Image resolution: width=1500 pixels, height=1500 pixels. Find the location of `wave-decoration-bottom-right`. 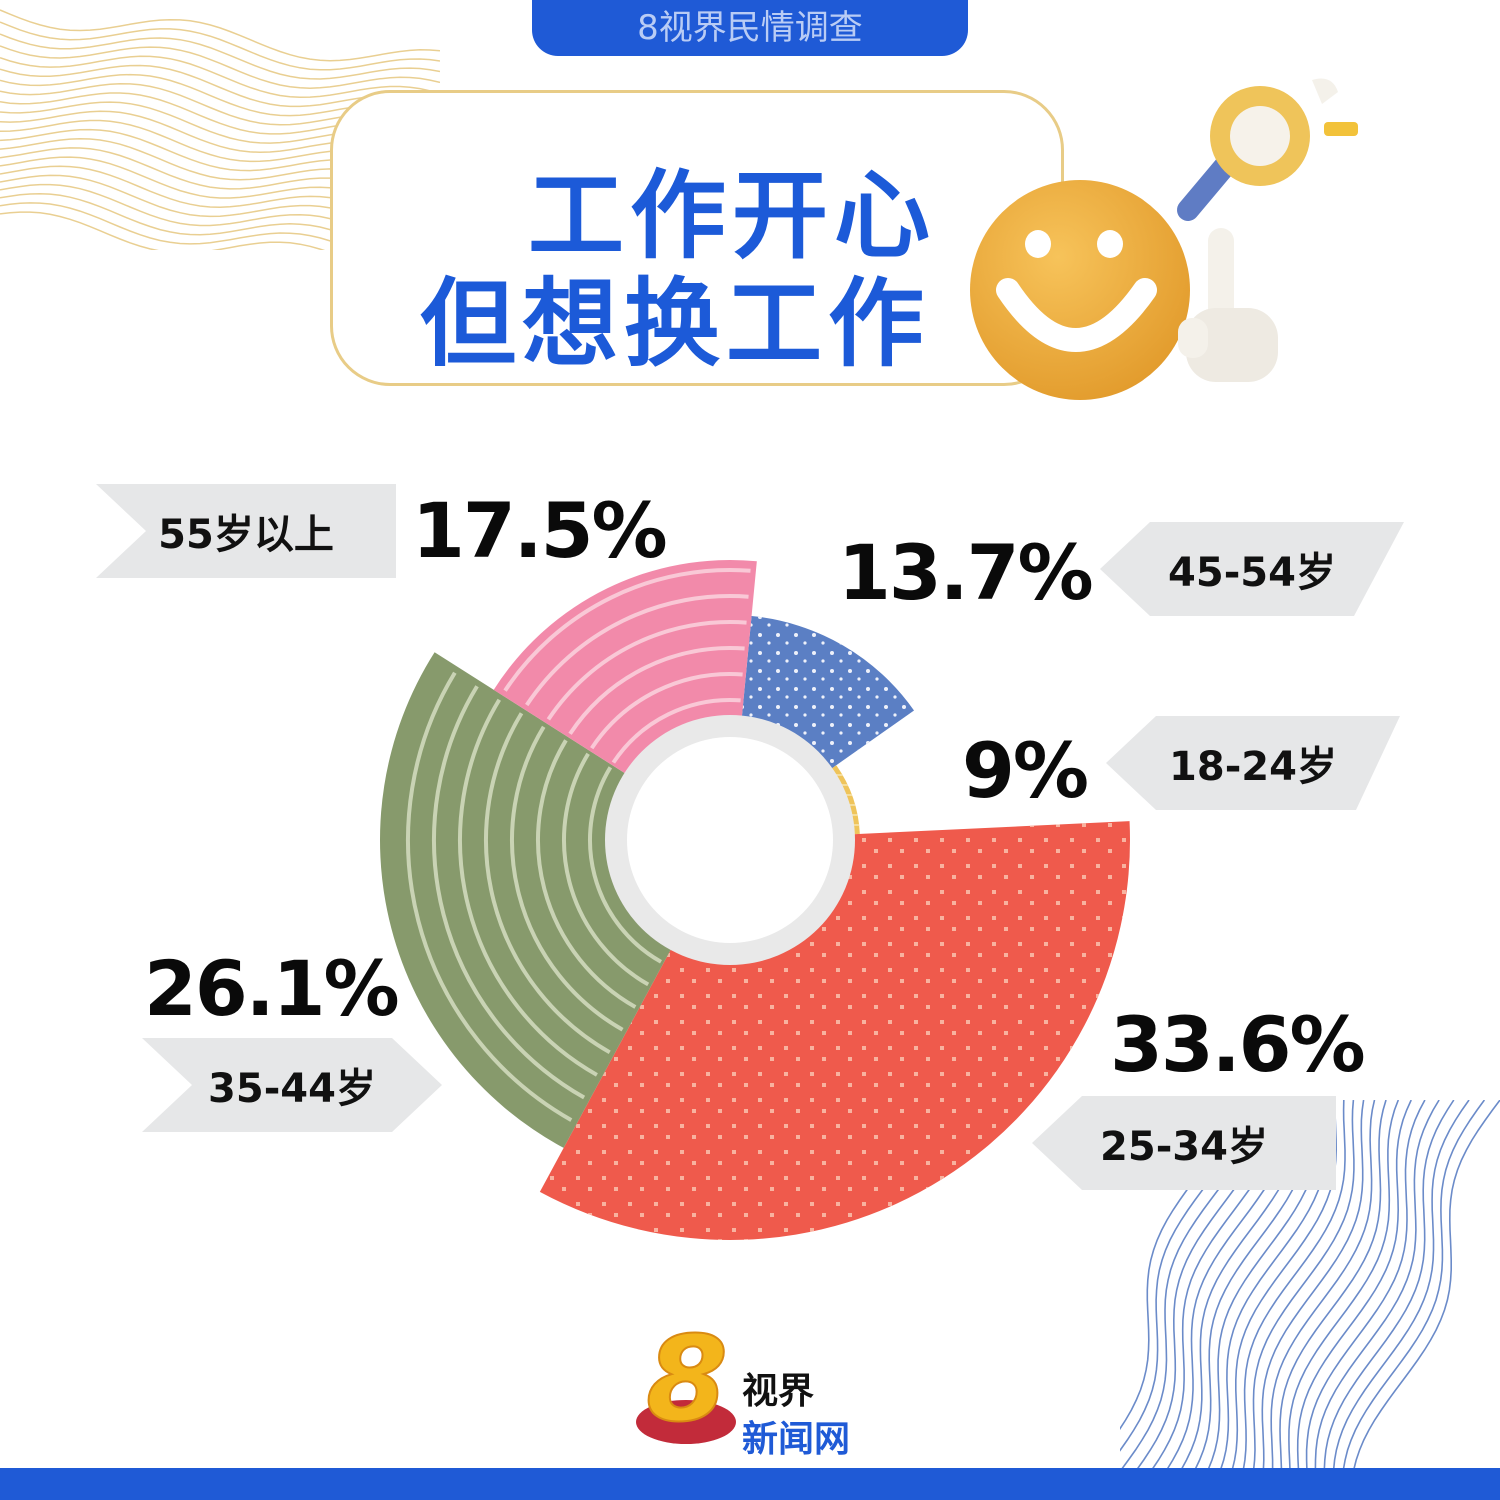

wave-decoration-bottom-right is located at coordinates (1310, 1285).